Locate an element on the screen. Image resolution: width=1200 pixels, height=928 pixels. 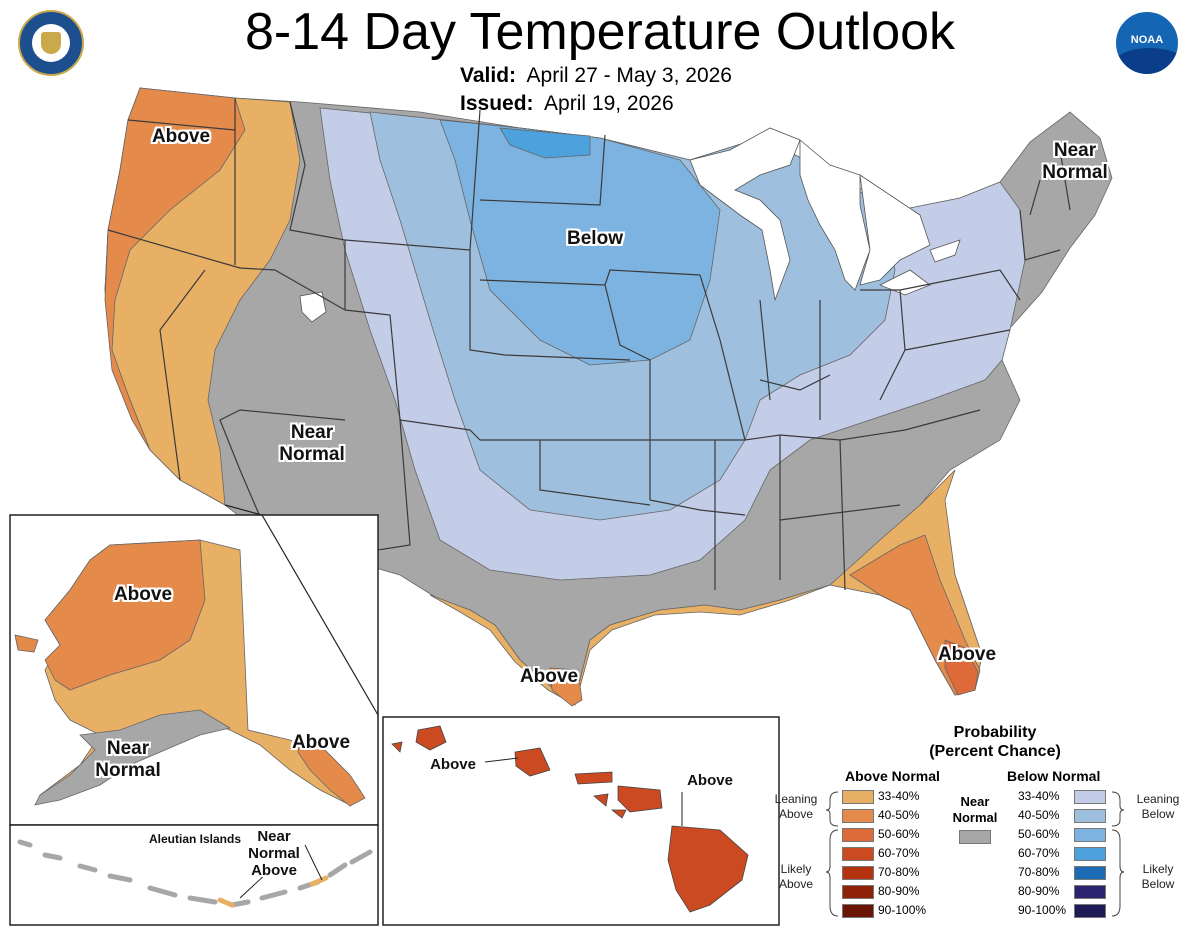
great-salt-lake is located at coordinates (313, 307).